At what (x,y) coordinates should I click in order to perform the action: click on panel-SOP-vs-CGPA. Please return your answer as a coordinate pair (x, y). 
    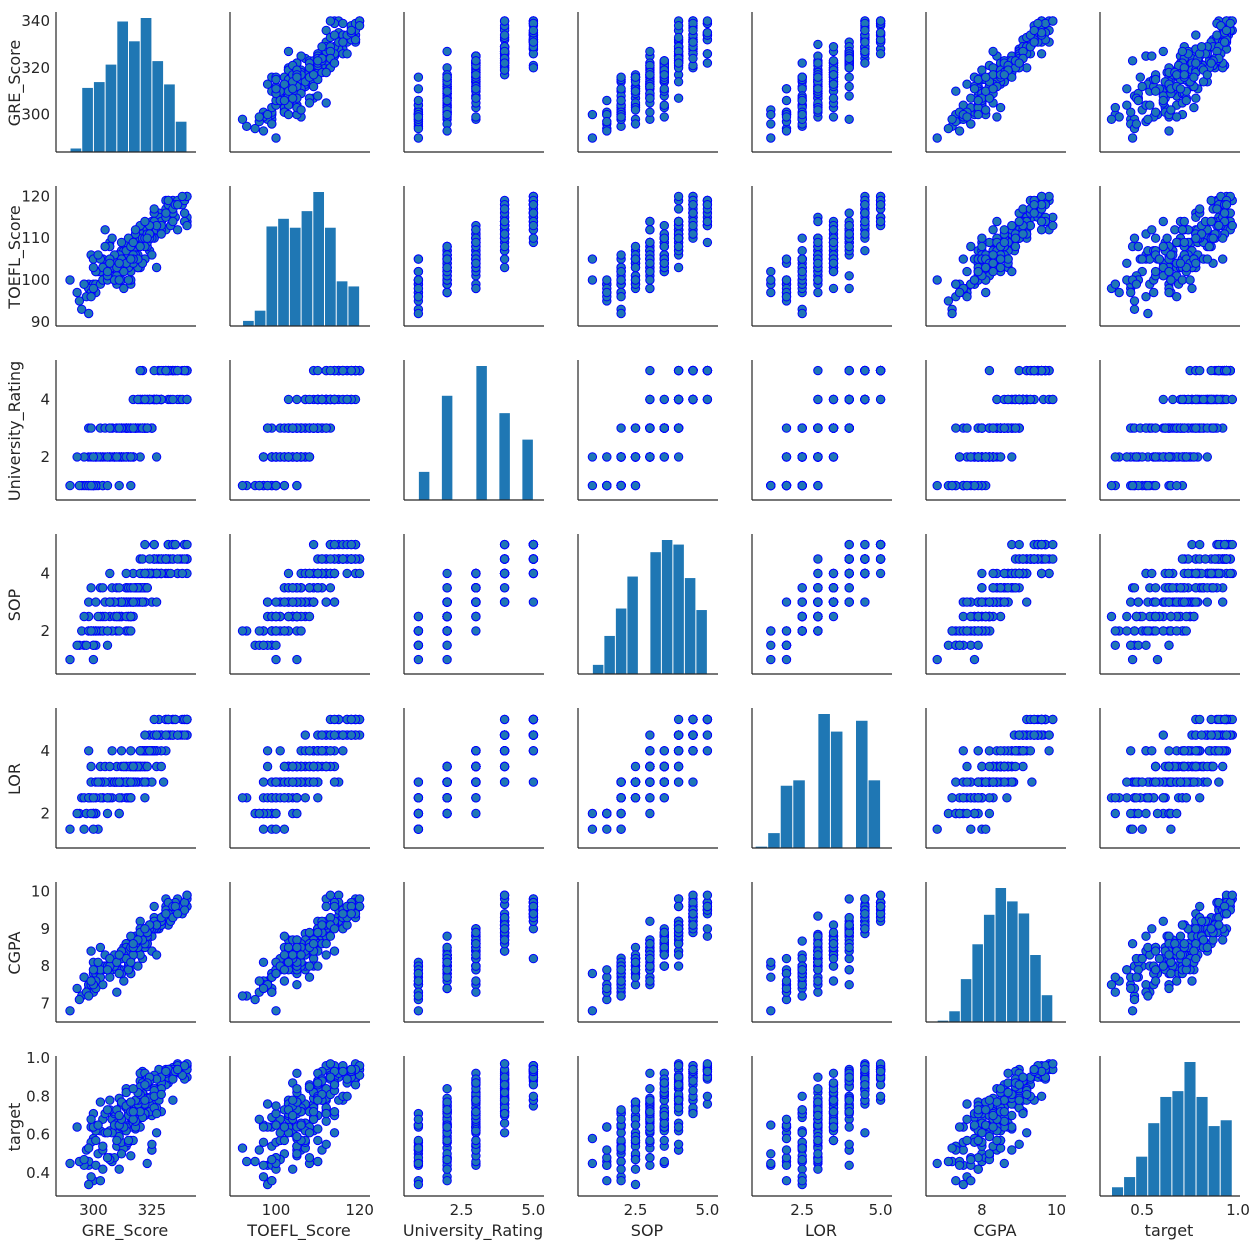
    Looking at the image, I should click on (995, 604).